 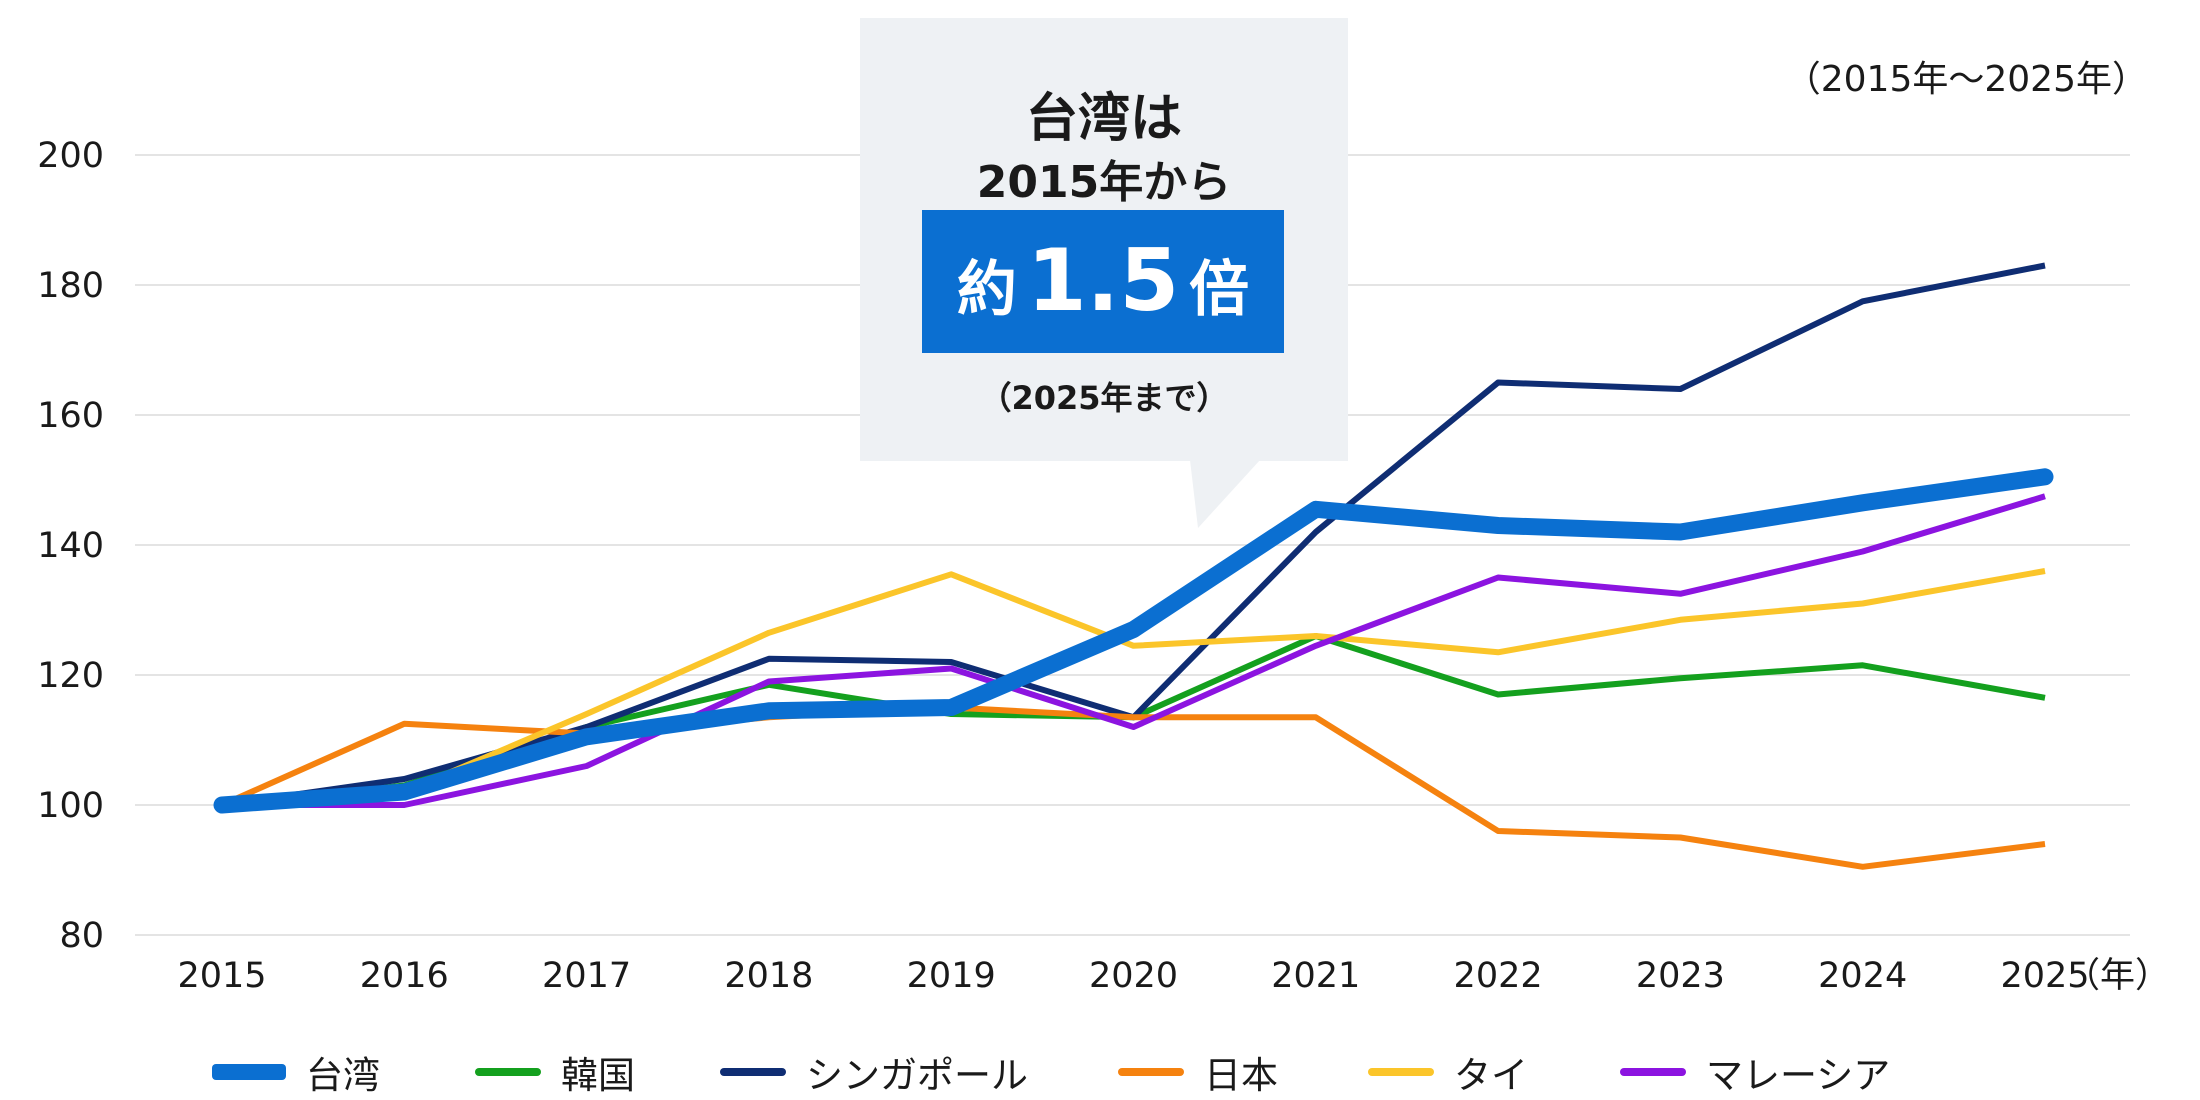 What do you see at coordinates (296, 1072) in the screenshot?
I see `legend-item-taiwan: 台湾` at bounding box center [296, 1072].